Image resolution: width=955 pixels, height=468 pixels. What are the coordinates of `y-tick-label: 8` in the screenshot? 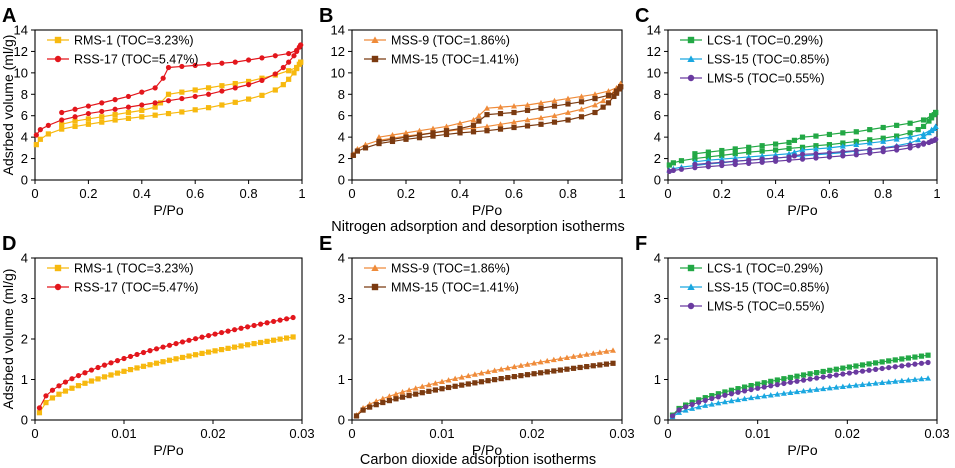 It's located at (657, 94).